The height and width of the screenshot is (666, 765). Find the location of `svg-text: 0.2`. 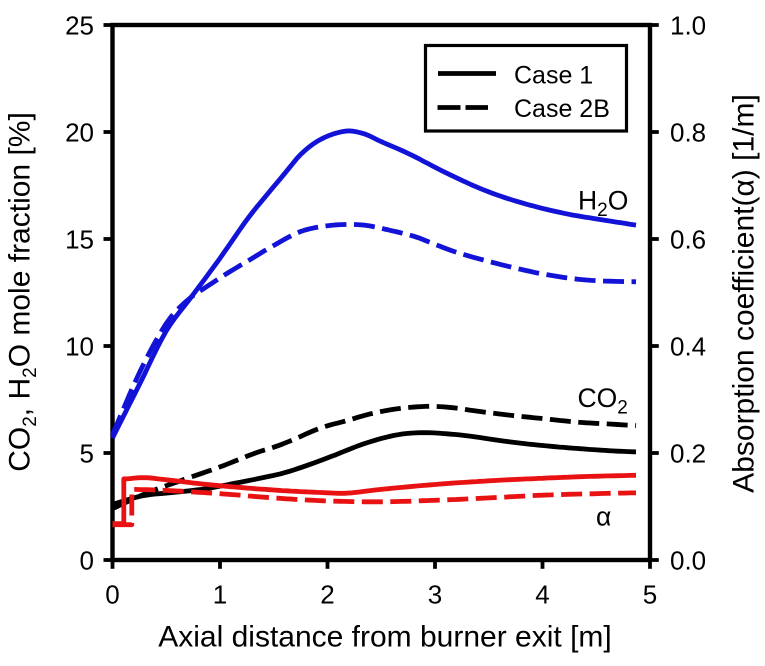

svg-text: 0.2 is located at coordinates (688, 453).